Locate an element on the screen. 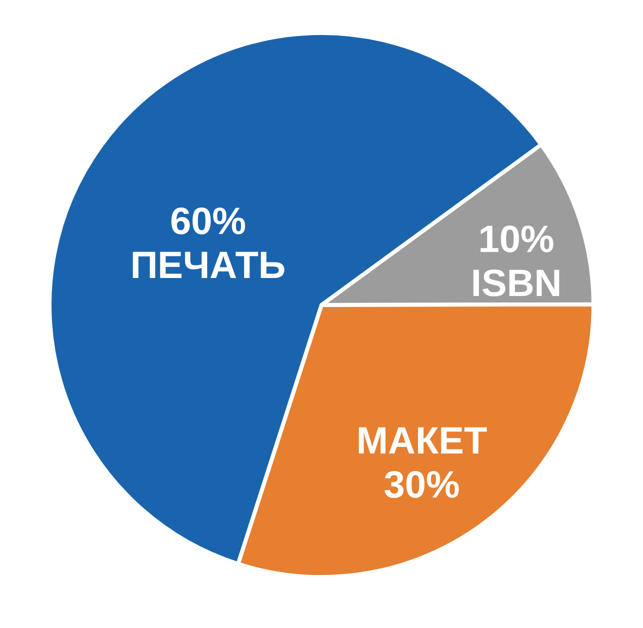  slice-label: ISBN is located at coordinates (516, 284).